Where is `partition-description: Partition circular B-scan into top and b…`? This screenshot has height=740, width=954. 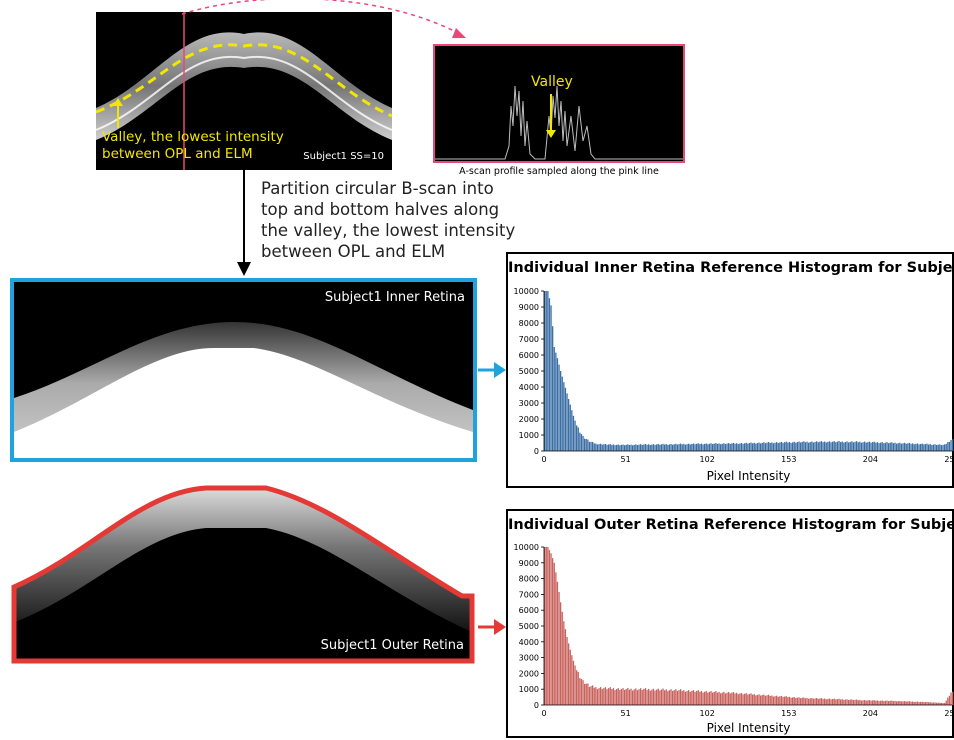
partition-description: Partition circular B-scan into top and b… is located at coordinates (388, 220).